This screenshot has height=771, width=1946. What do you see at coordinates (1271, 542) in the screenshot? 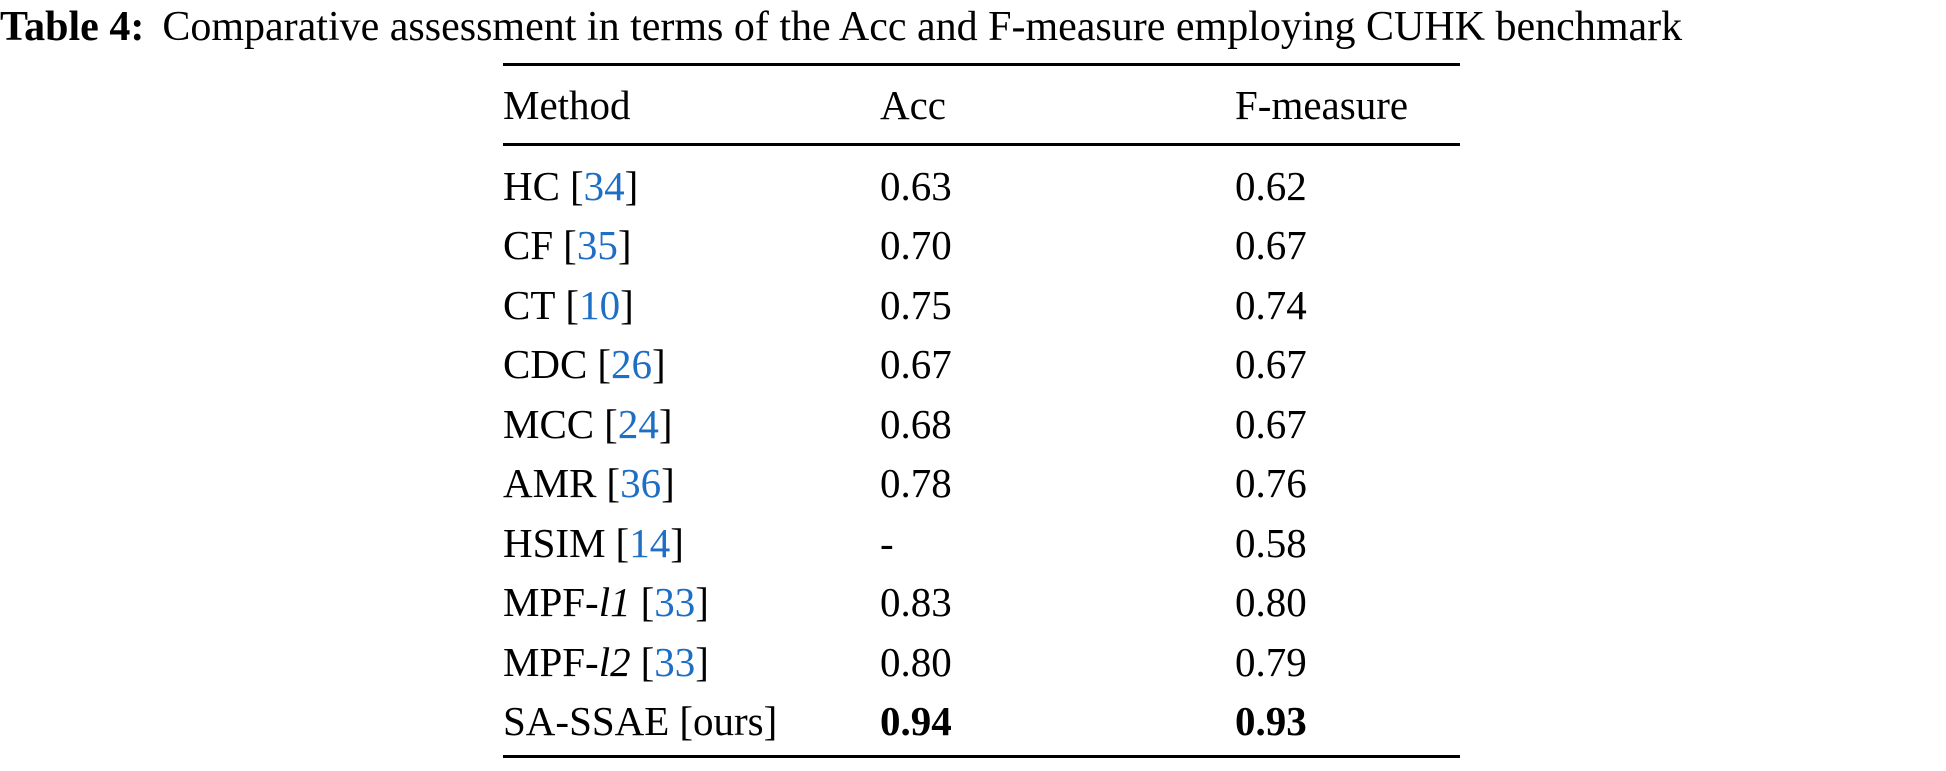
I see `fmeasure-cell: 0.58` at bounding box center [1271, 542].